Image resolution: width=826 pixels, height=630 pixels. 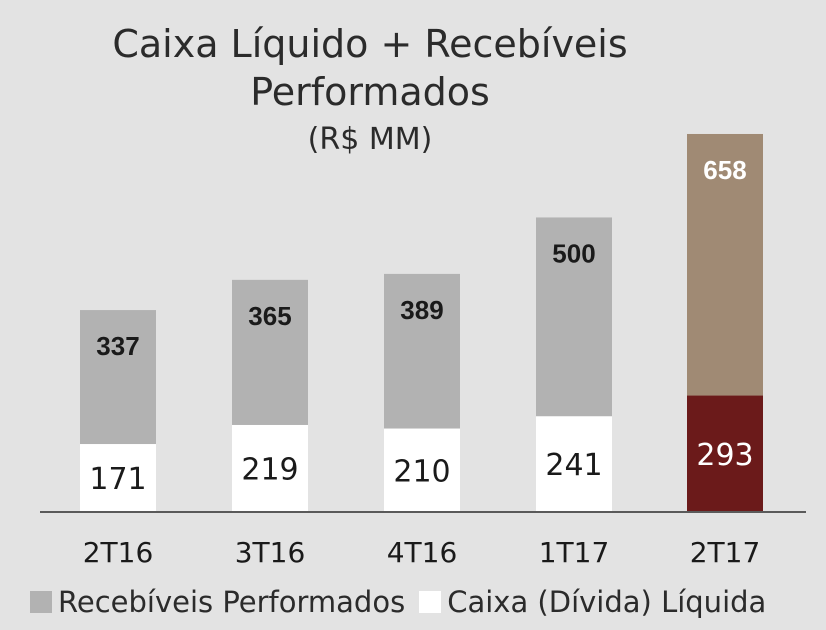 What do you see at coordinates (269, 316) in the screenshot?
I see `data-label-recebiveis-3t16: 365` at bounding box center [269, 316].